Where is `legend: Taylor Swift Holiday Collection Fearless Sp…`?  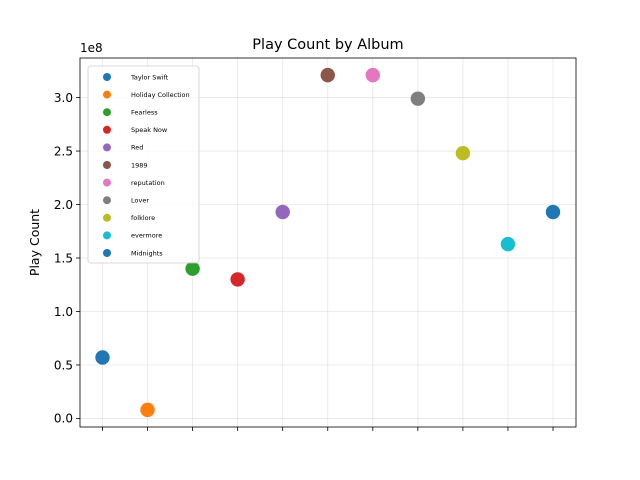
legend: Taylor Swift Holiday Collection Fearless Sp… is located at coordinates (143, 164).